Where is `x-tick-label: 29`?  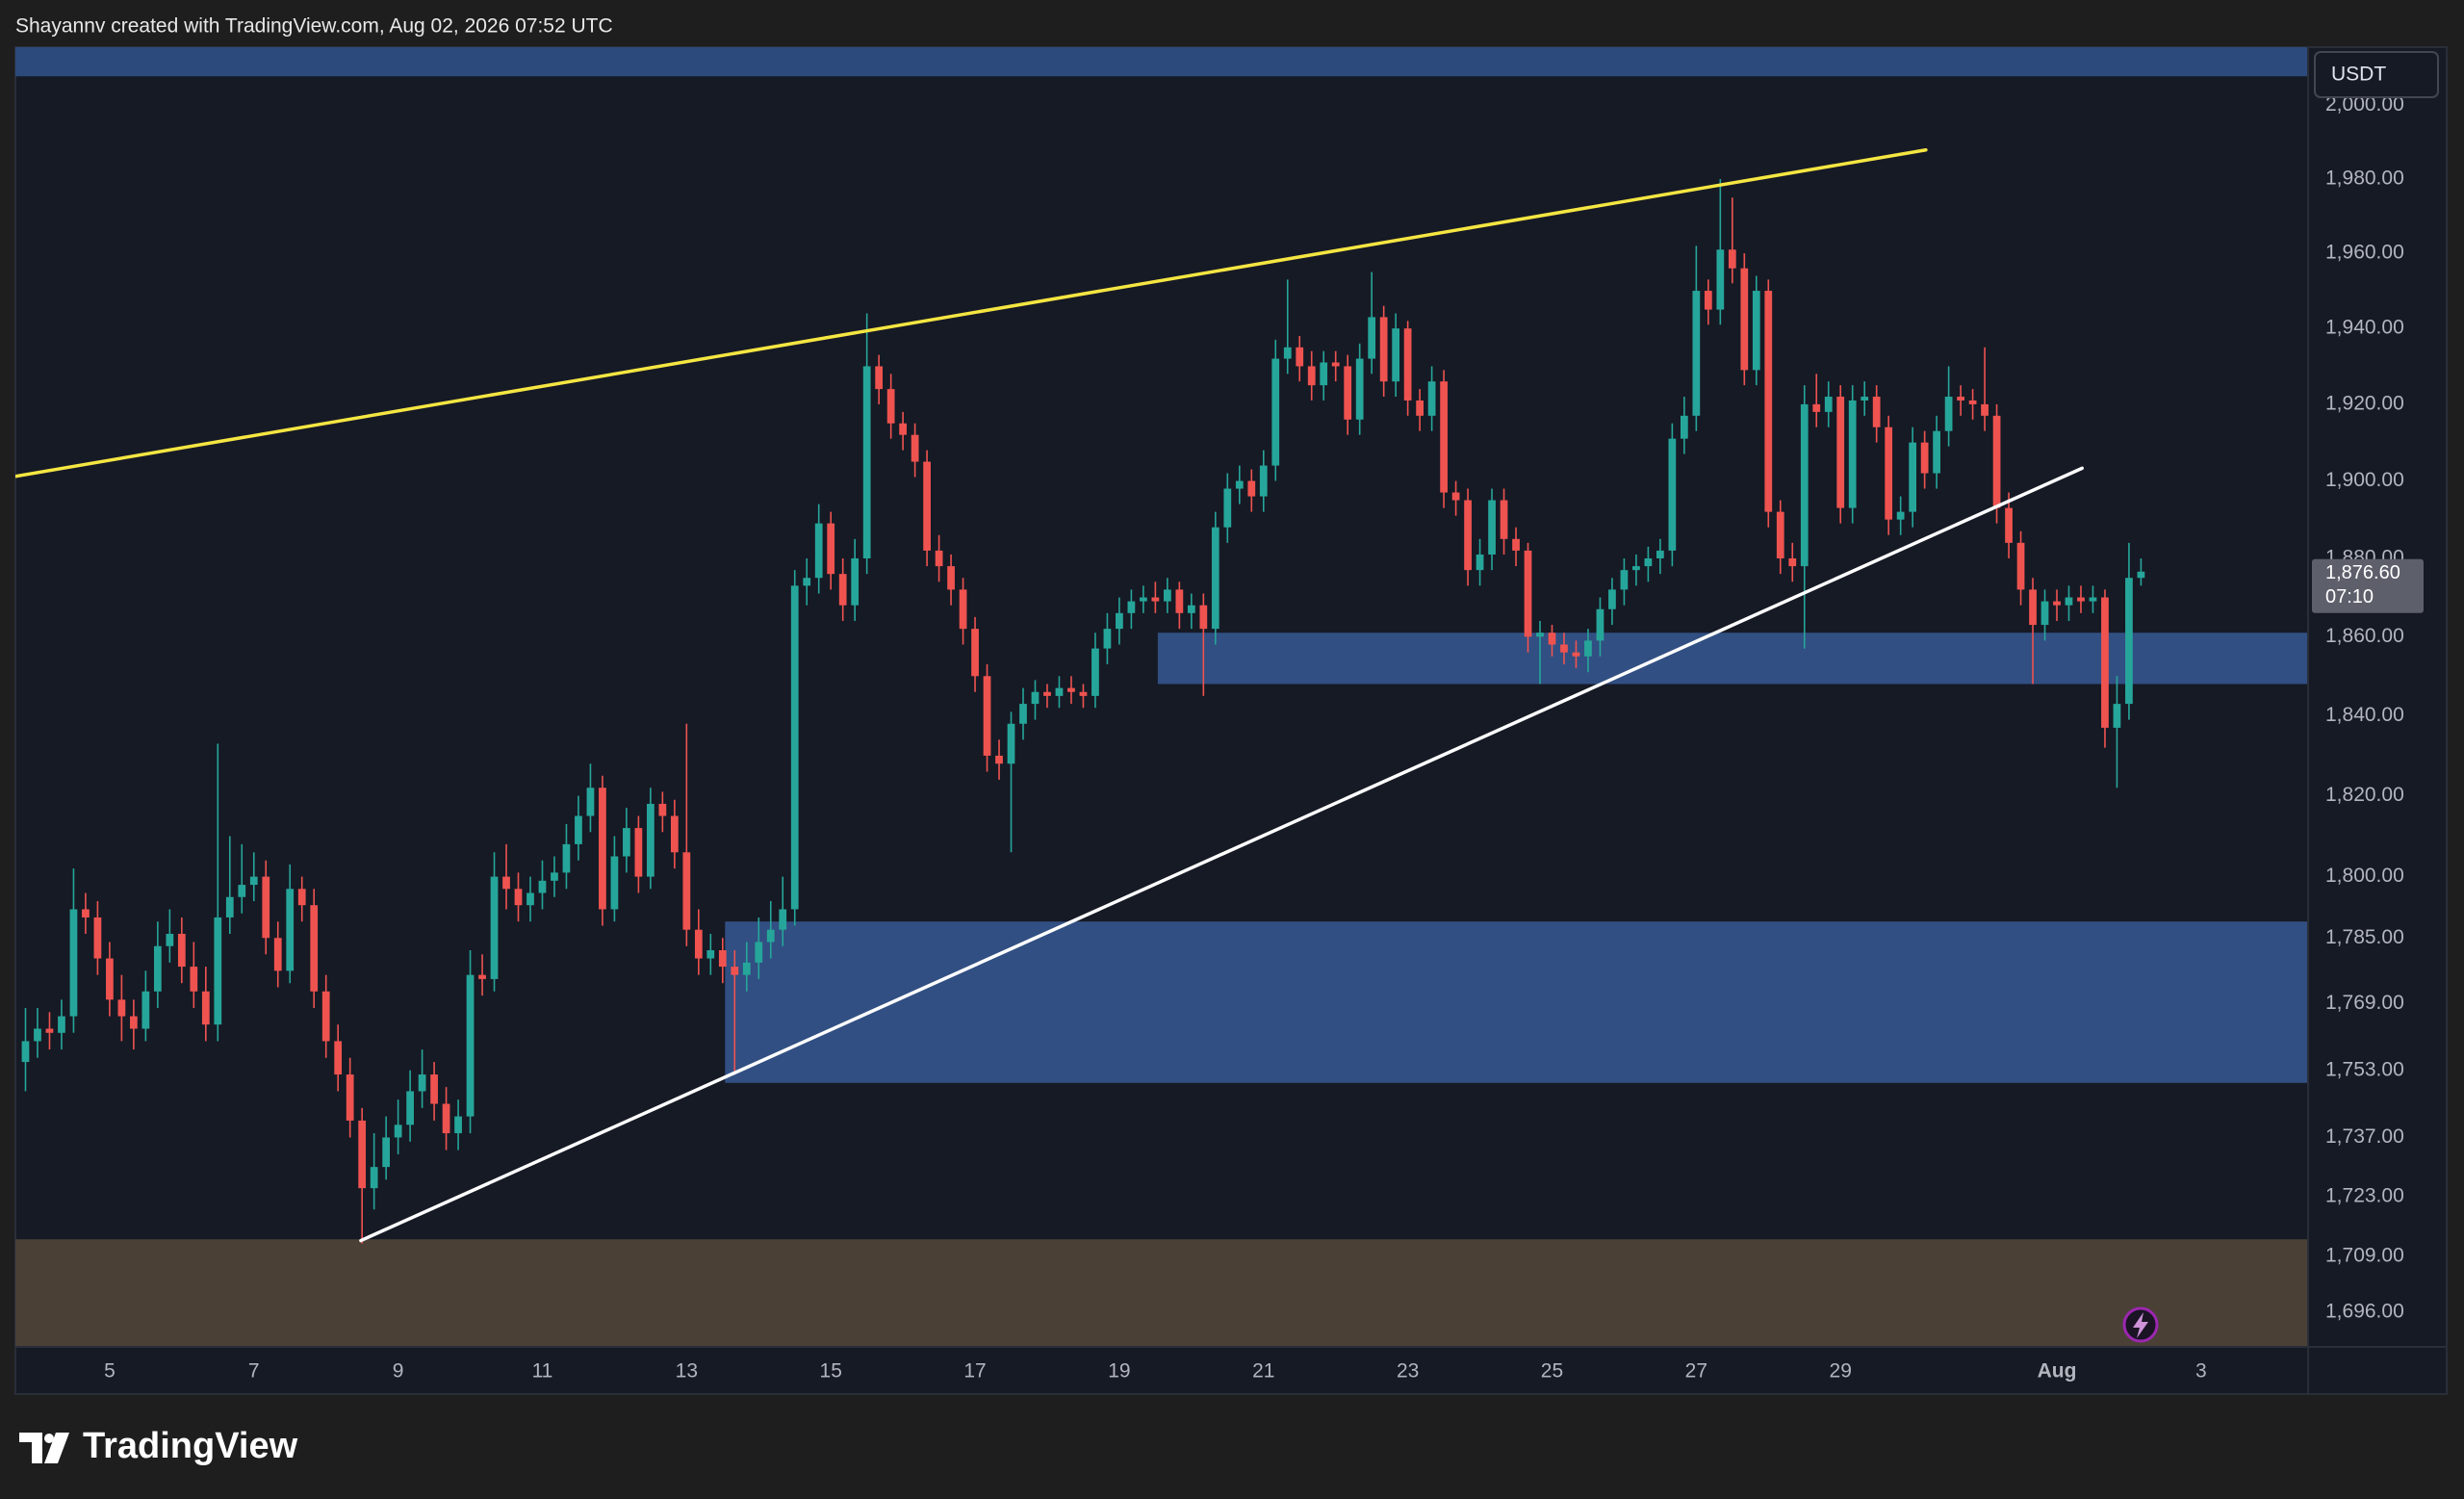 x-tick-label: 29 is located at coordinates (1841, 1371).